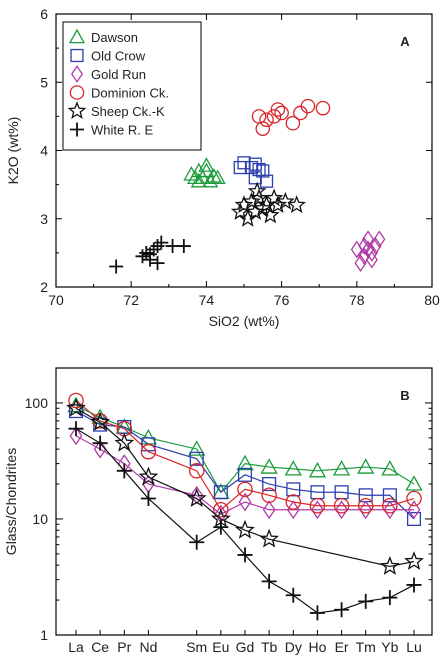 The height and width of the screenshot is (656, 444). Describe the element at coordinates (118, 74) in the screenshot. I see `legend-label: Gold Run` at that location.